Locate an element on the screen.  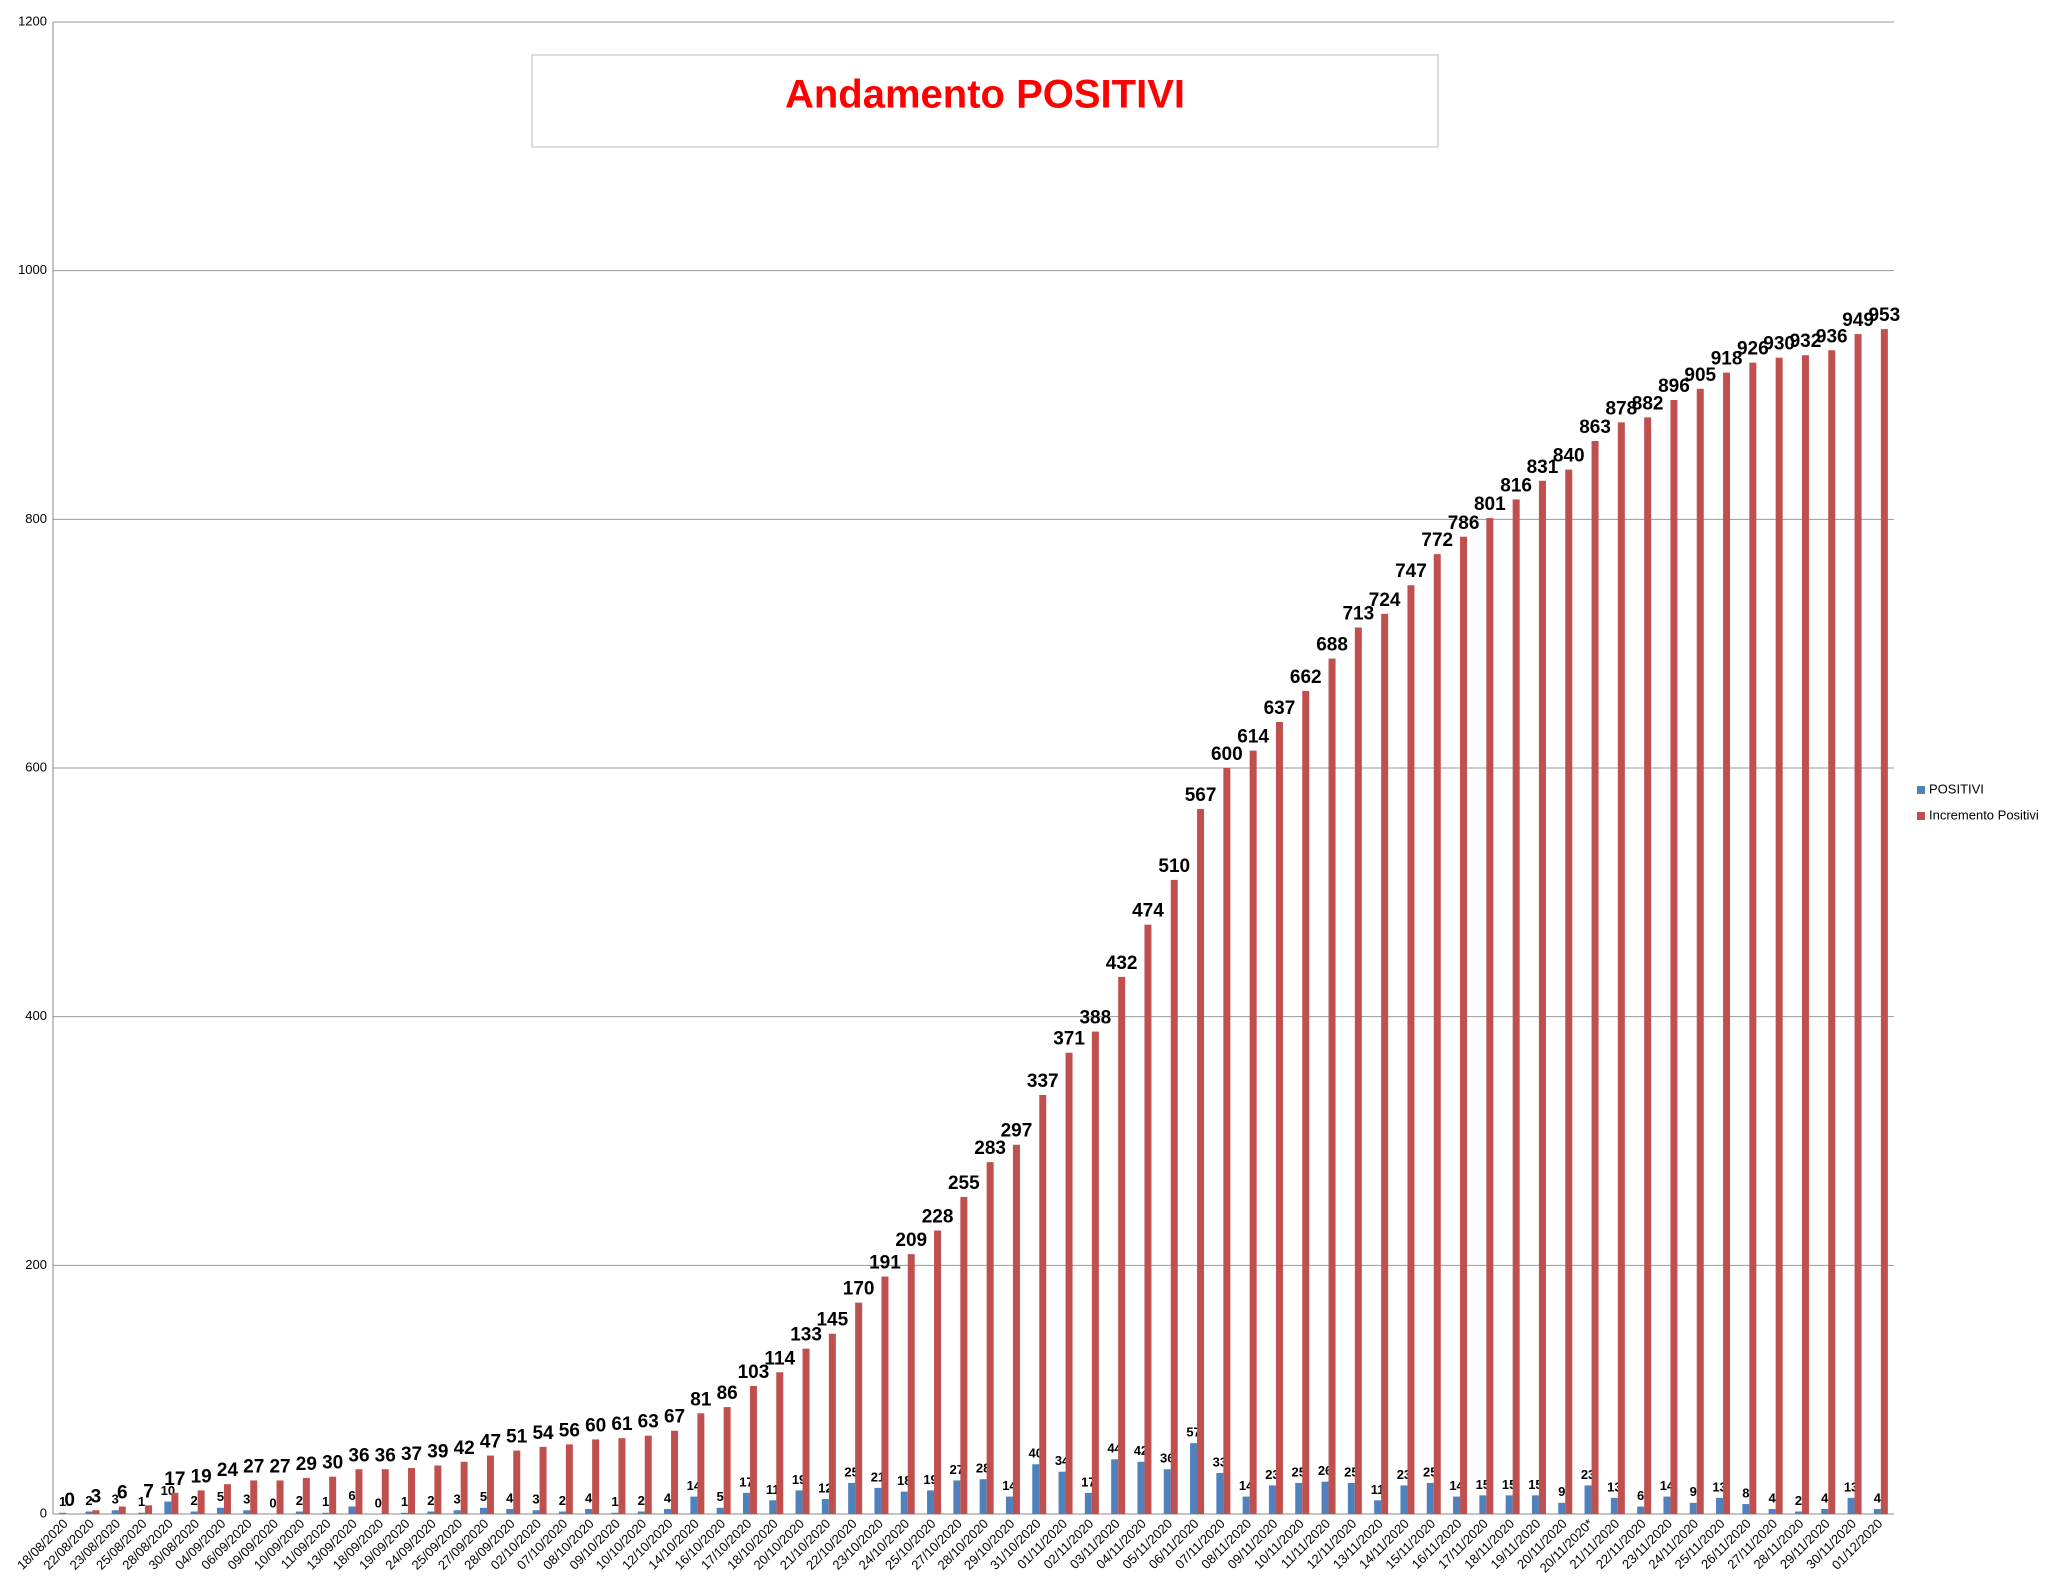
value-label: 297 is located at coordinates (1017, 1131).